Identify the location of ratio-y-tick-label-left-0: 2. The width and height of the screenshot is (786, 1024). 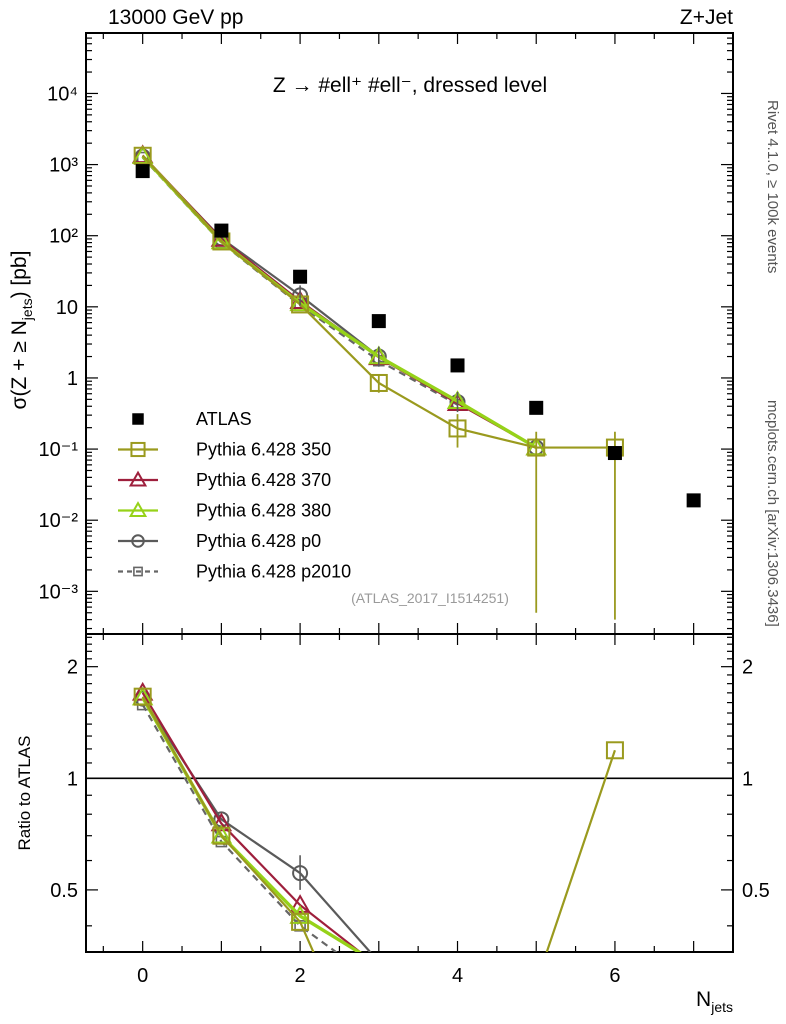
(72, 668).